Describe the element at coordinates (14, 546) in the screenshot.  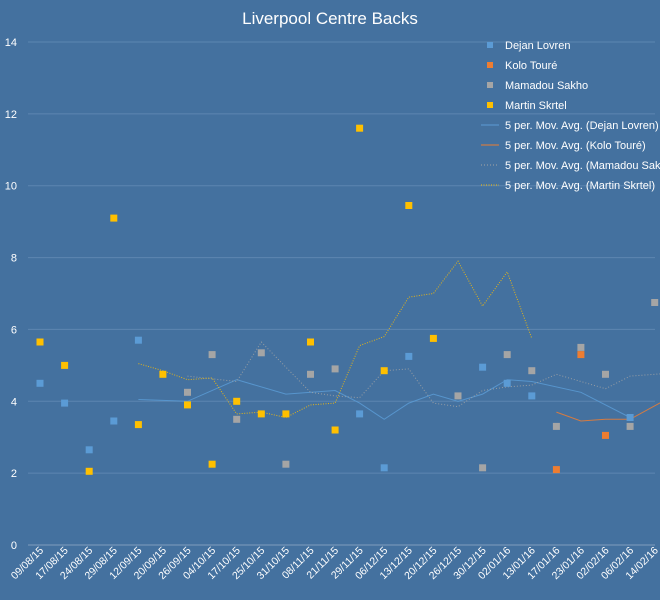
I see `y-tick-label: 0` at that location.